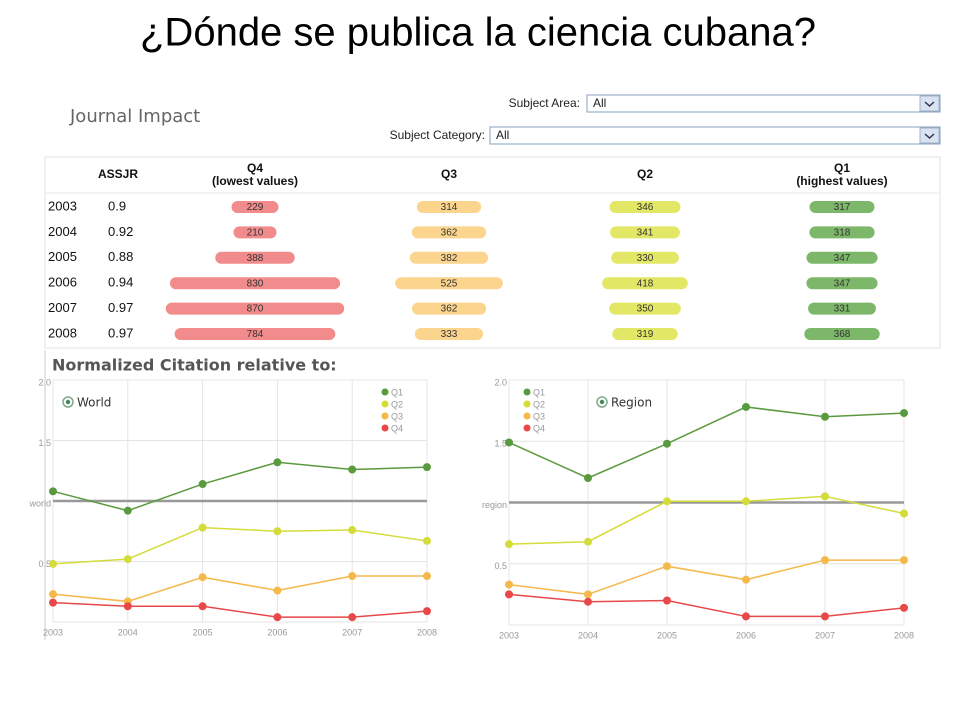 The width and height of the screenshot is (960, 720). Describe the element at coordinates (194, 365) in the screenshot. I see `section-title: Normalized Citation relative to:` at that location.